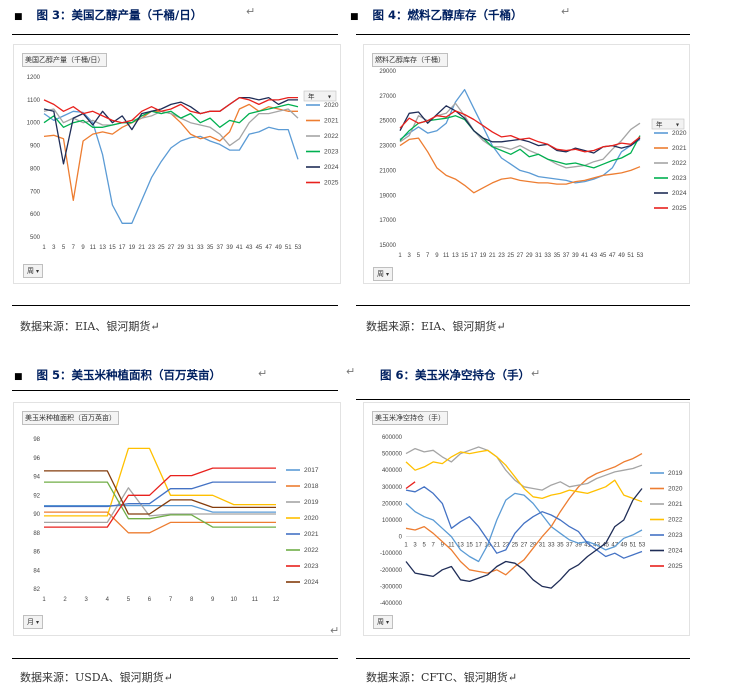  What do you see at coordinates (83, 248) in the screenshot?
I see `x-tick-label: 9` at bounding box center [83, 248].